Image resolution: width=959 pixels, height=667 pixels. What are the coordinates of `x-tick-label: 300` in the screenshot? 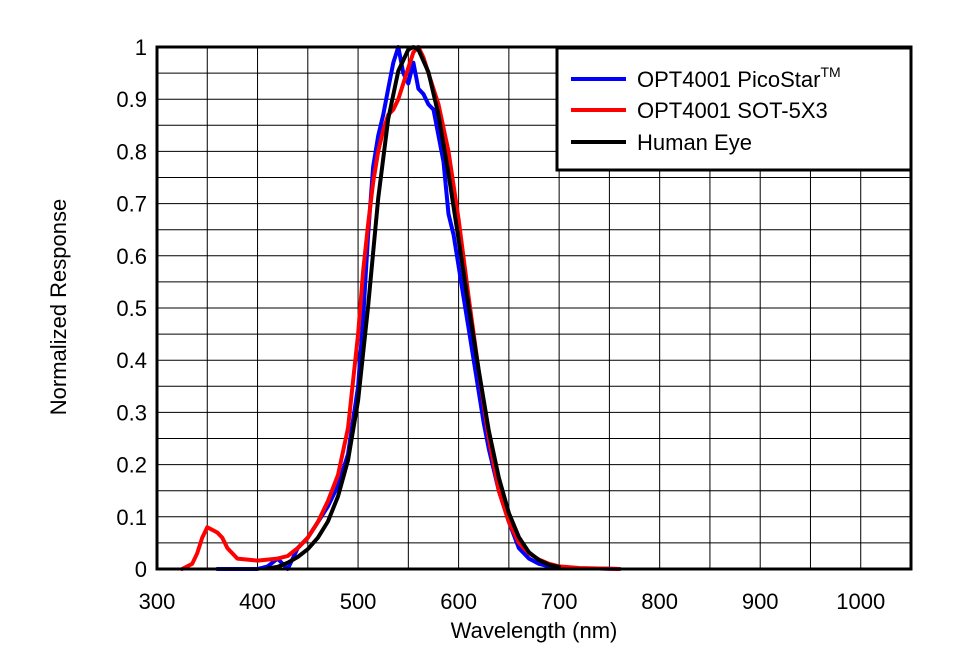 It's located at (157, 601).